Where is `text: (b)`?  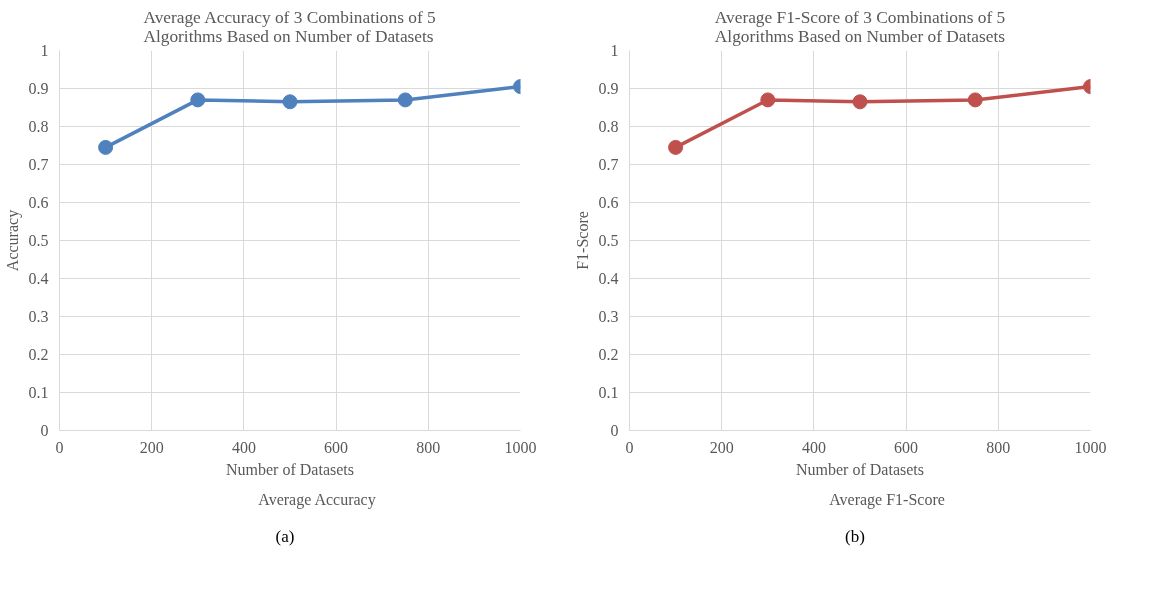 text: (b) is located at coordinates (855, 537).